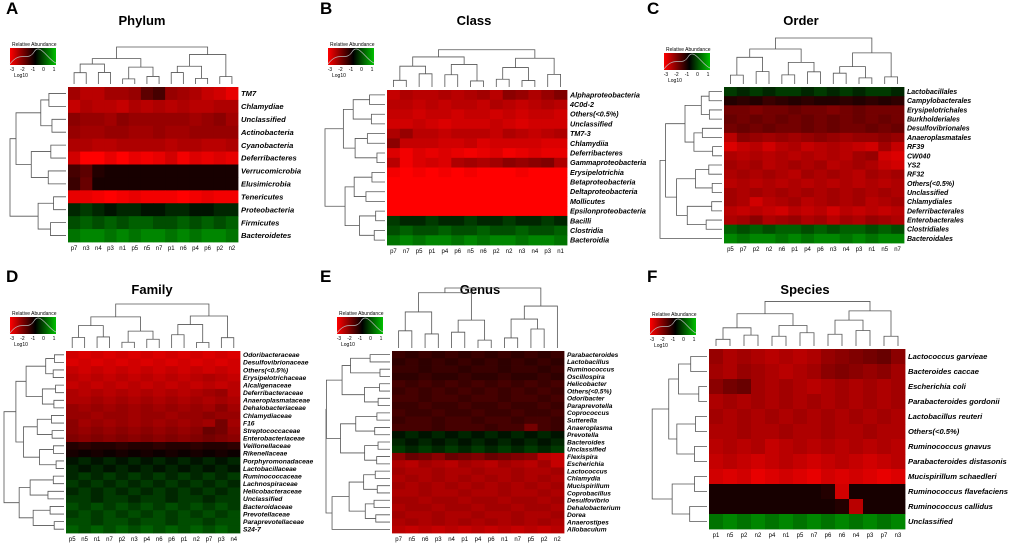  What do you see at coordinates (483, 252) in the screenshot?
I see `column-label: n6` at bounding box center [483, 252].